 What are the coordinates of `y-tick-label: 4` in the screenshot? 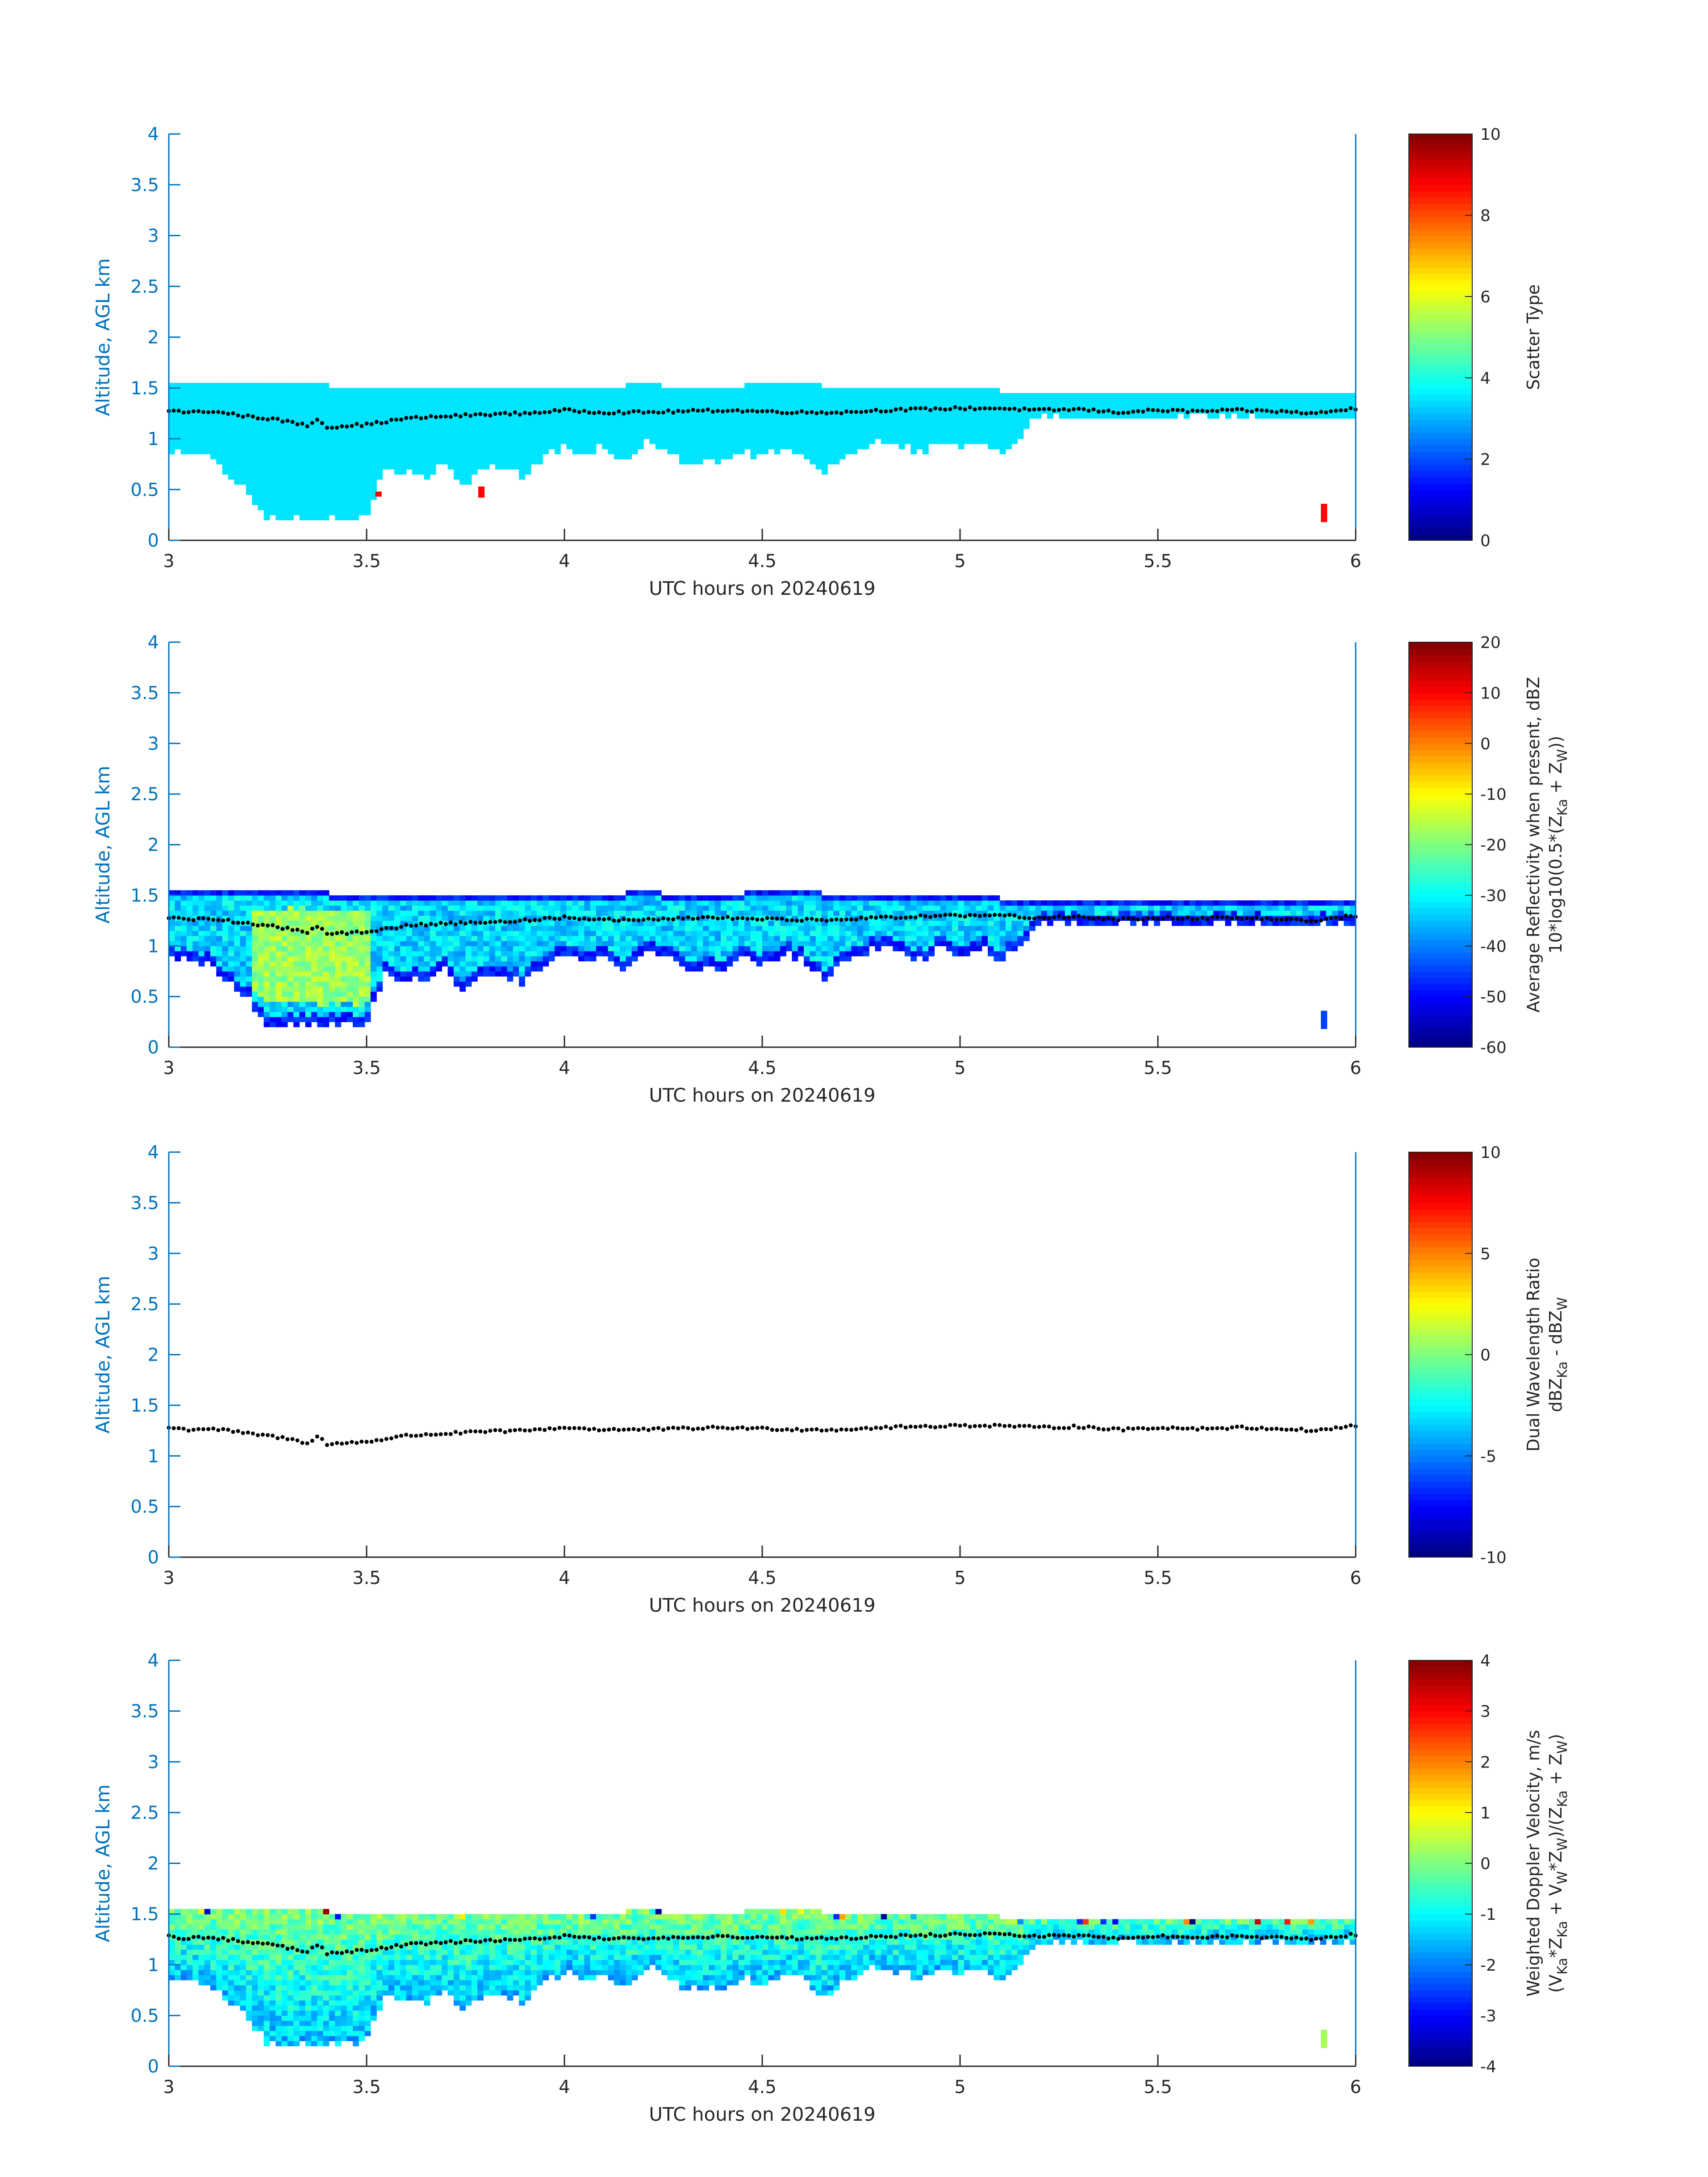 It's located at (153, 134).